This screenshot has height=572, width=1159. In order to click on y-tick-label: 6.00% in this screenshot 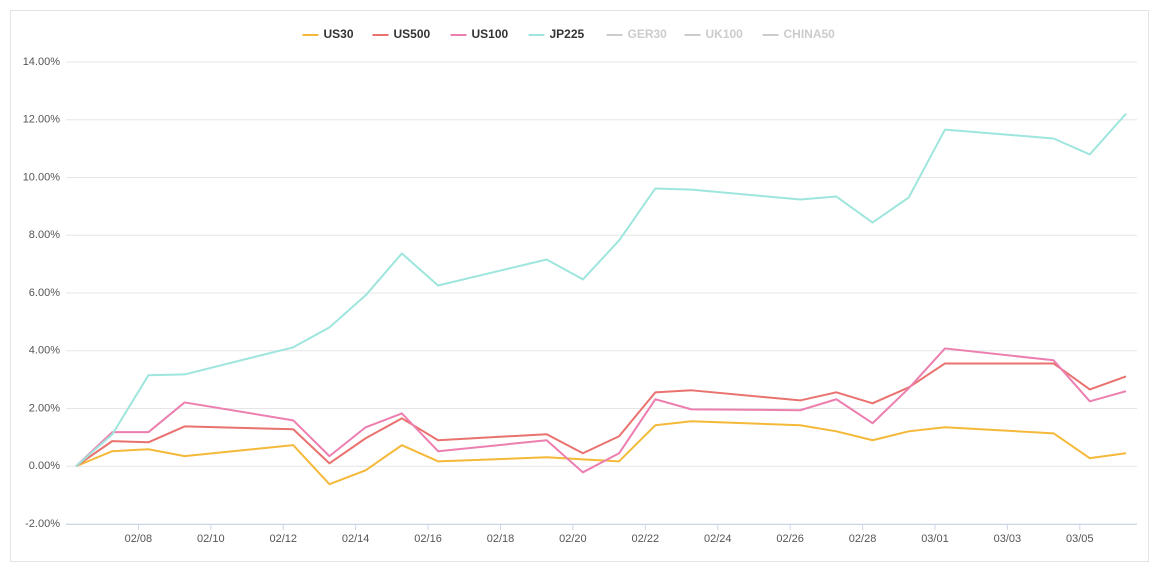, I will do `click(44, 293)`.